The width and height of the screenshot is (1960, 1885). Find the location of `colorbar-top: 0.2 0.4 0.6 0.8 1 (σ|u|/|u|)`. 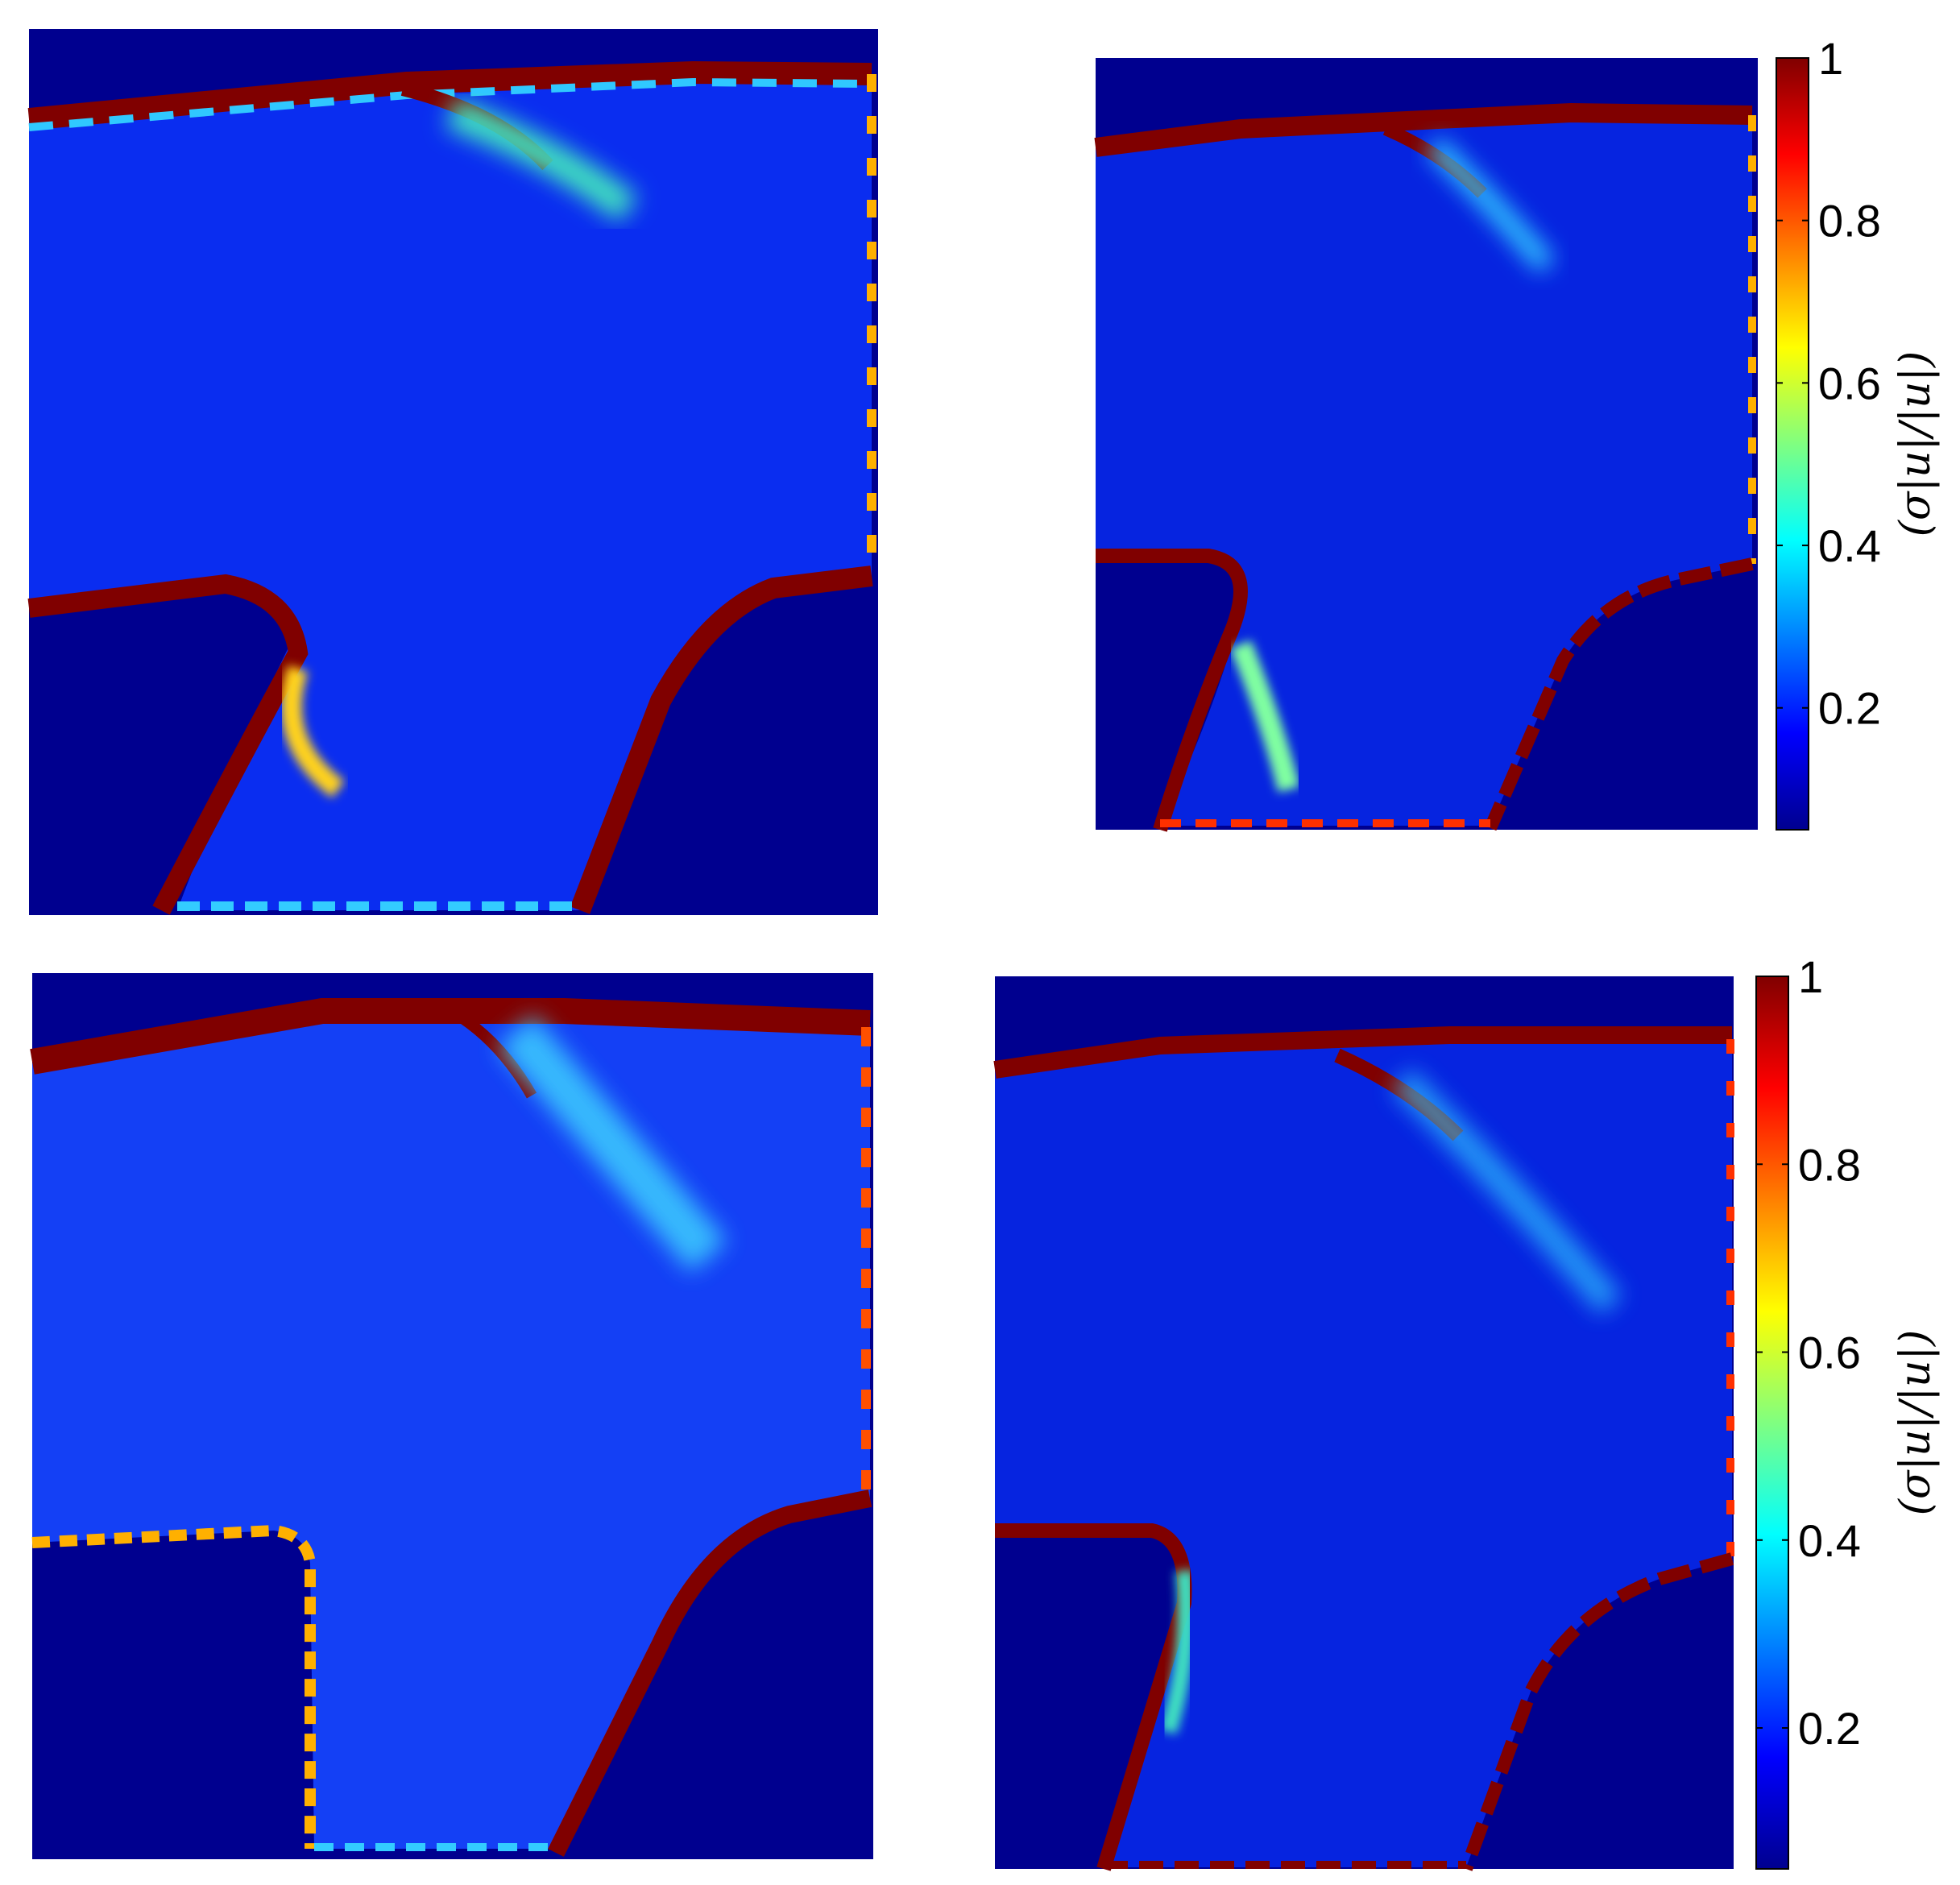

colorbar-top: 0.2 0.4 0.6 0.8 1 (σ|u|/|u|) is located at coordinates (1858, 432).